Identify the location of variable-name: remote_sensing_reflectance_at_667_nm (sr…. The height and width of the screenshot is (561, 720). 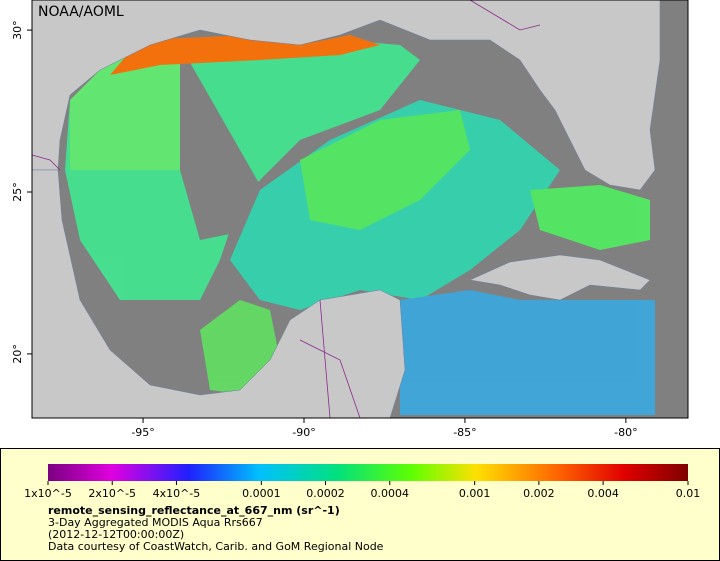
(194, 510).